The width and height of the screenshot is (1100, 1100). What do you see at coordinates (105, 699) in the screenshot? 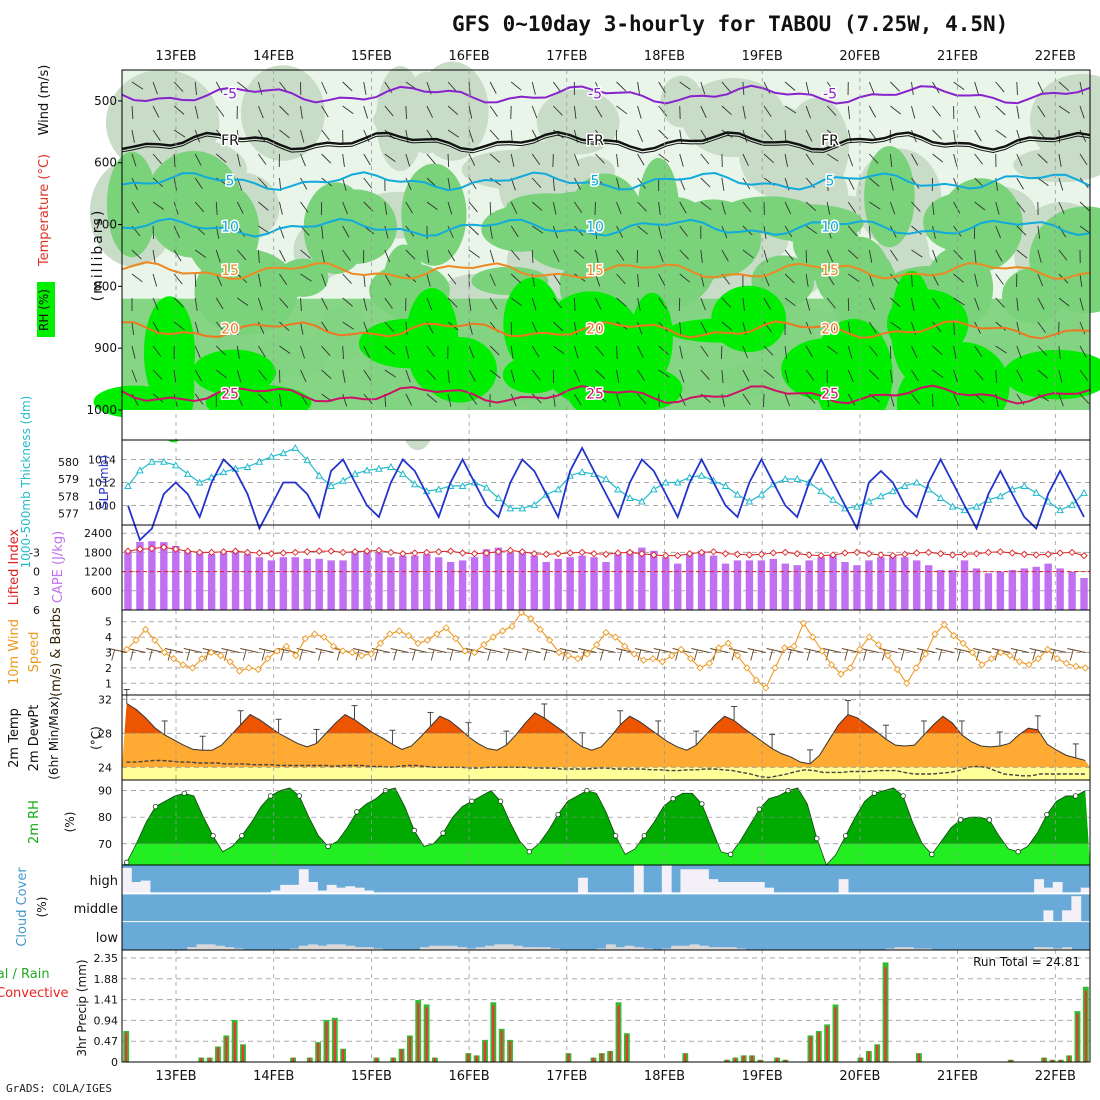
I see `temp-tick-label: 32` at bounding box center [105, 699].